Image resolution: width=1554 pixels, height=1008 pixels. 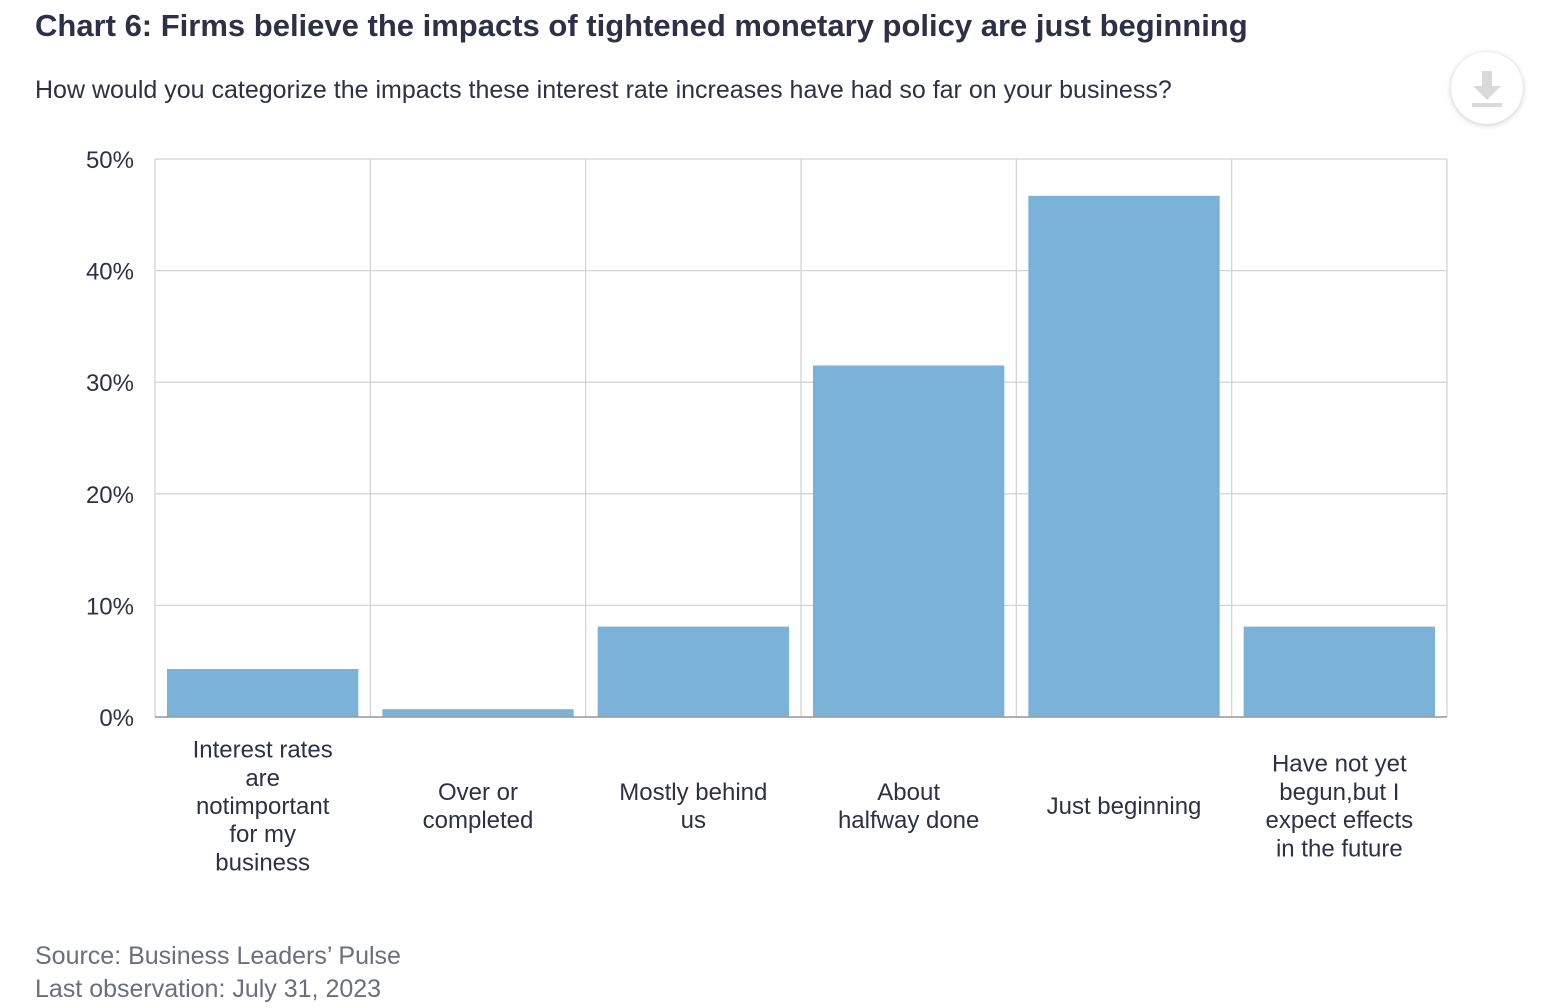 I want to click on x-tick-label-line: business, so click(x=262, y=862).